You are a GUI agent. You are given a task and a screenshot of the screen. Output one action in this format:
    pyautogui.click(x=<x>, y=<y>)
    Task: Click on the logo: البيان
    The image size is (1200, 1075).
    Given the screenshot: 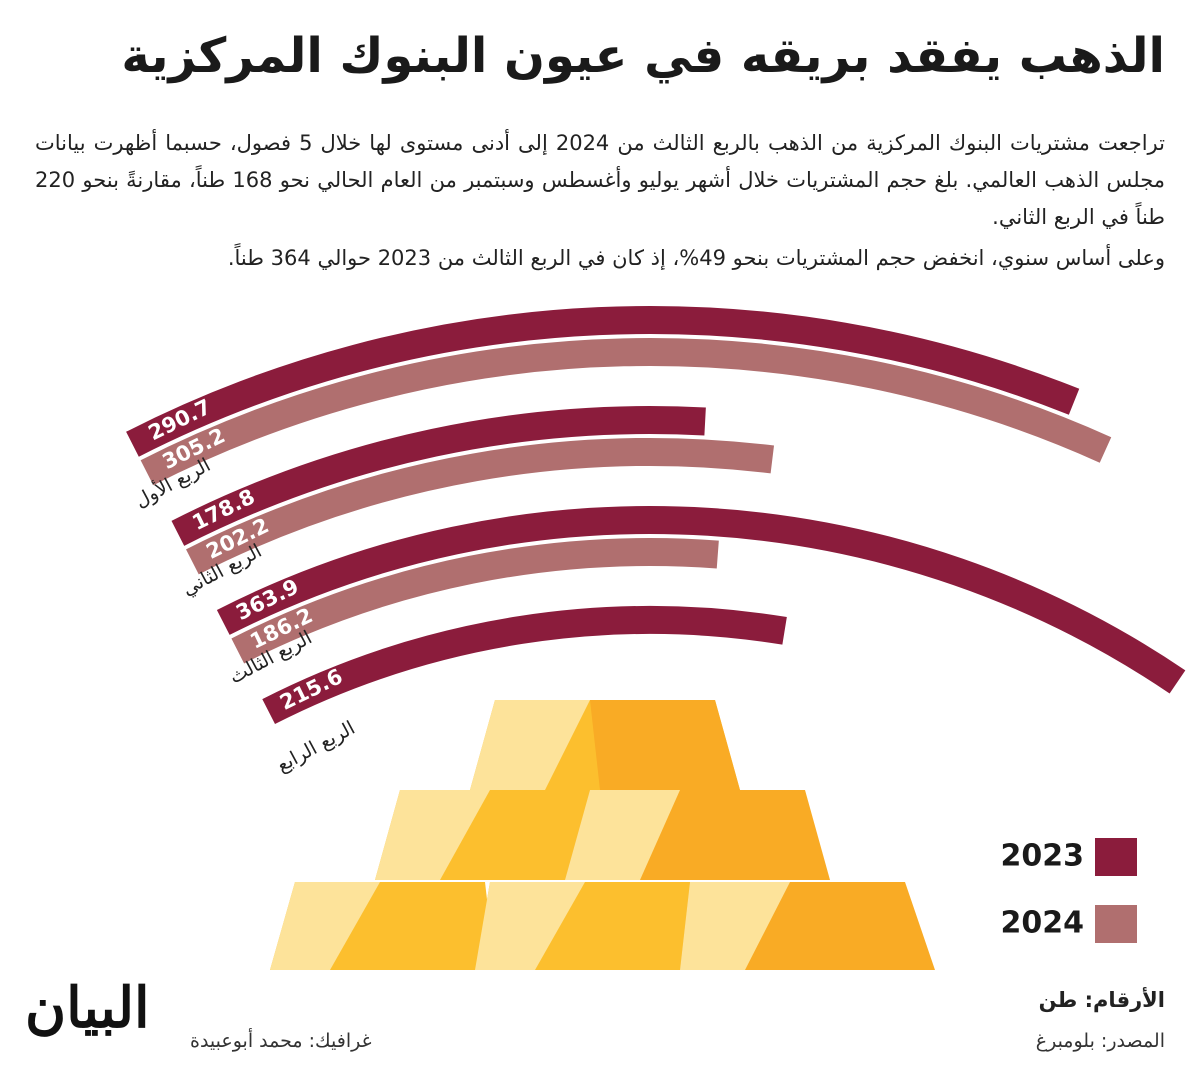 What is the action you would take?
    pyautogui.click(x=87, y=1008)
    